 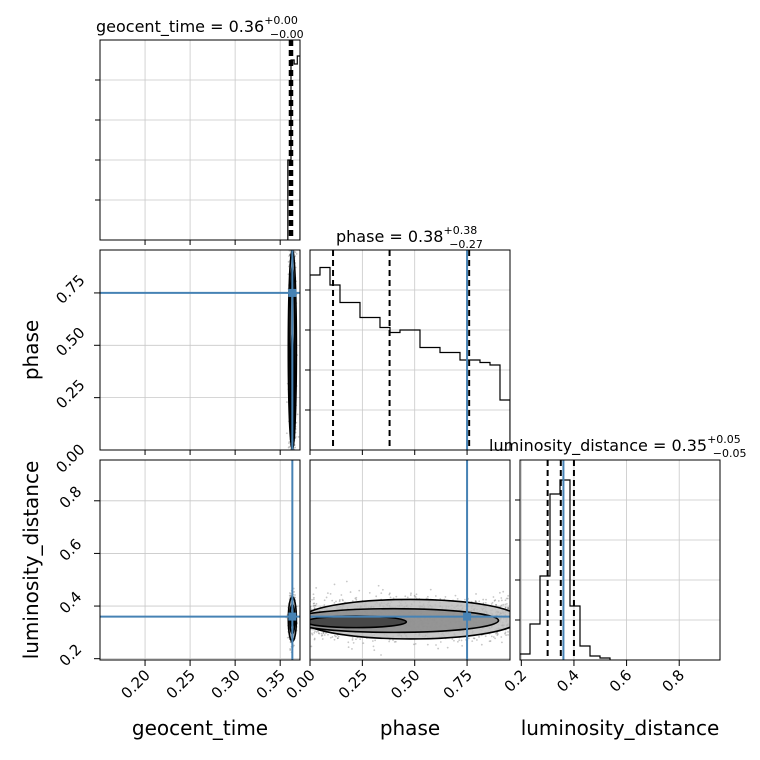 I want to click on x-tick-label: 0.50, so click(x=405, y=684).